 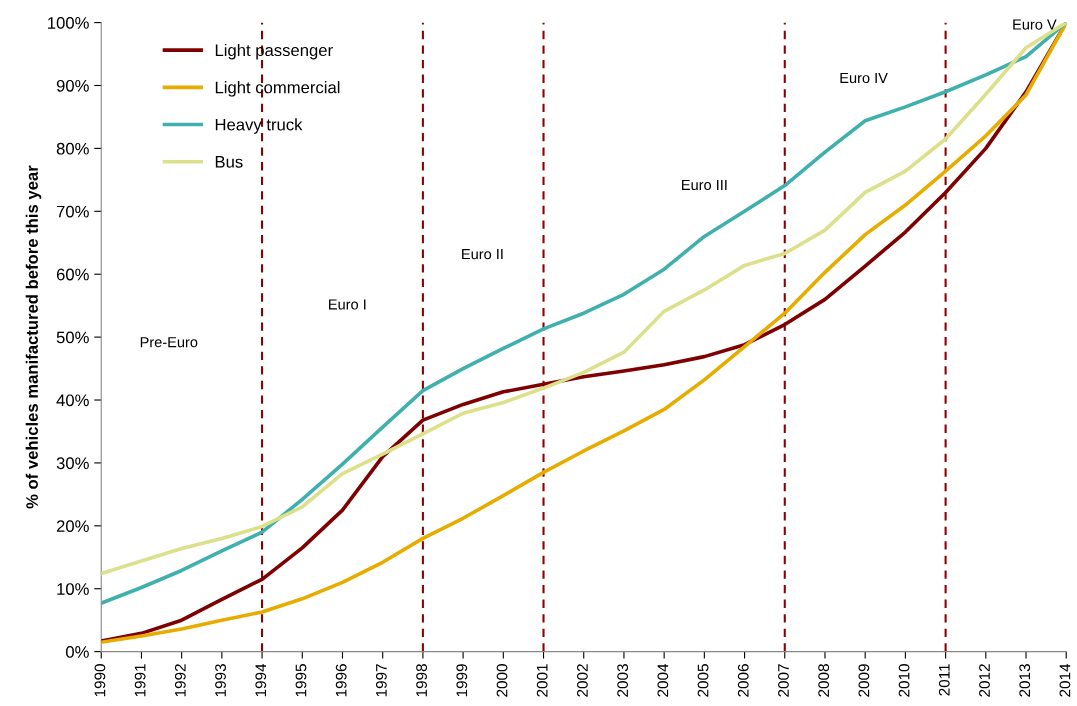 I want to click on x-tick-label: 1992, so click(x=180, y=680).